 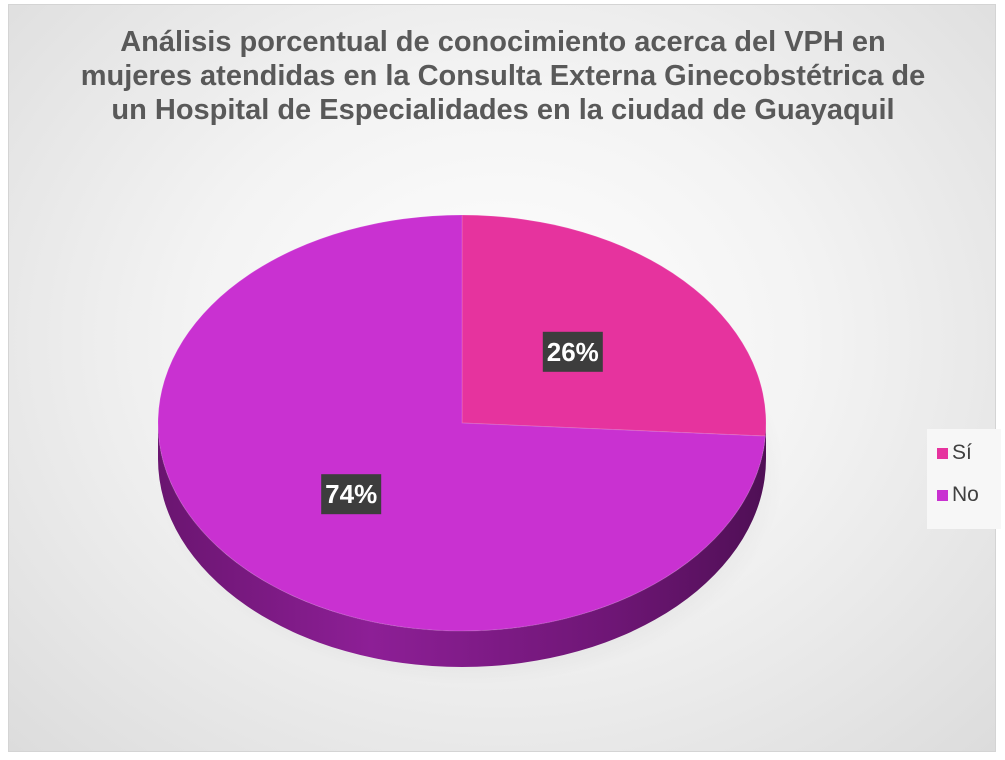 What do you see at coordinates (964, 479) in the screenshot?
I see `legend: Sí No` at bounding box center [964, 479].